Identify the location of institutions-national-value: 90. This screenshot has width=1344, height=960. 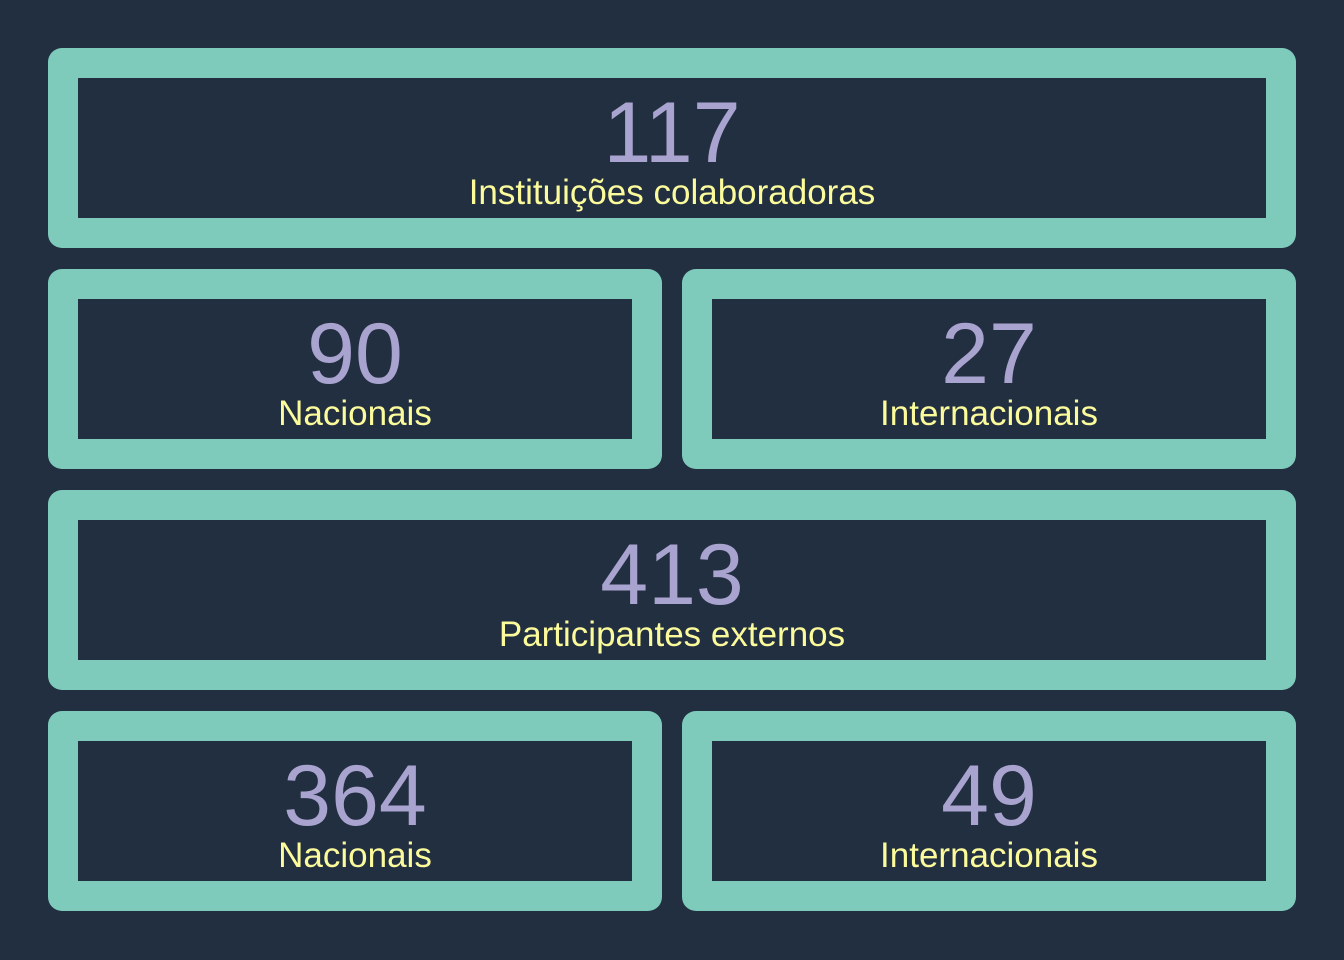
(355, 354).